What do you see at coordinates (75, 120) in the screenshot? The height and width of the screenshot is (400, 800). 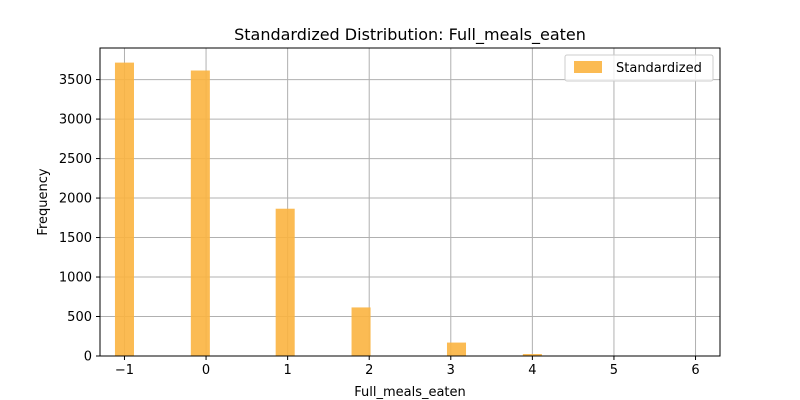 I see `y-tick-label: 3000` at bounding box center [75, 120].